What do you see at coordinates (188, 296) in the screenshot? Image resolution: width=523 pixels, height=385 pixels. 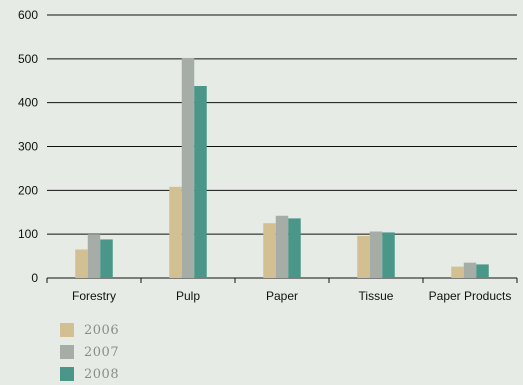 I see `x-tick-label-pulp: Pulp` at bounding box center [188, 296].